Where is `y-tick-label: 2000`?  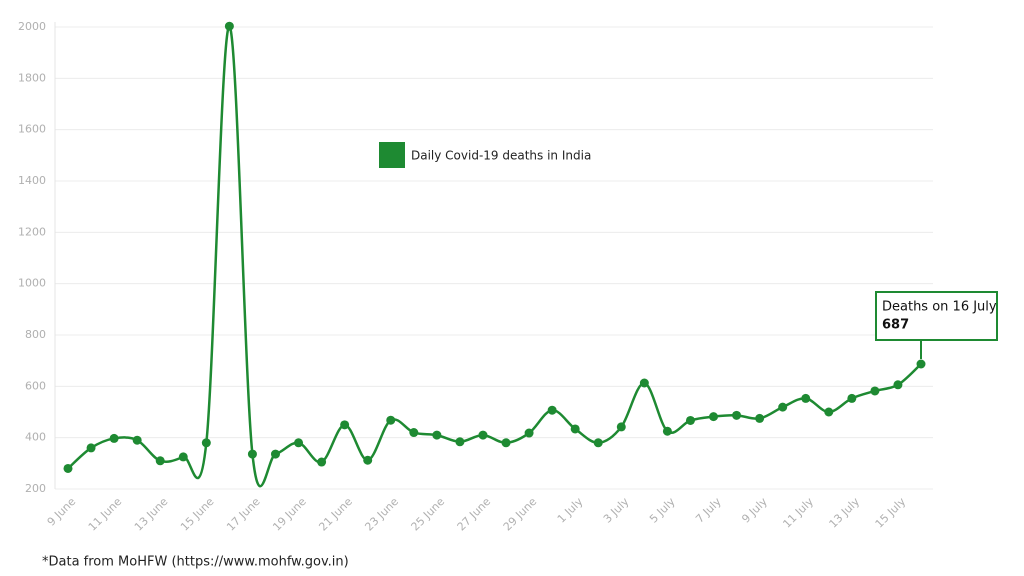
y-tick-label: 2000 is located at coordinates (32, 26).